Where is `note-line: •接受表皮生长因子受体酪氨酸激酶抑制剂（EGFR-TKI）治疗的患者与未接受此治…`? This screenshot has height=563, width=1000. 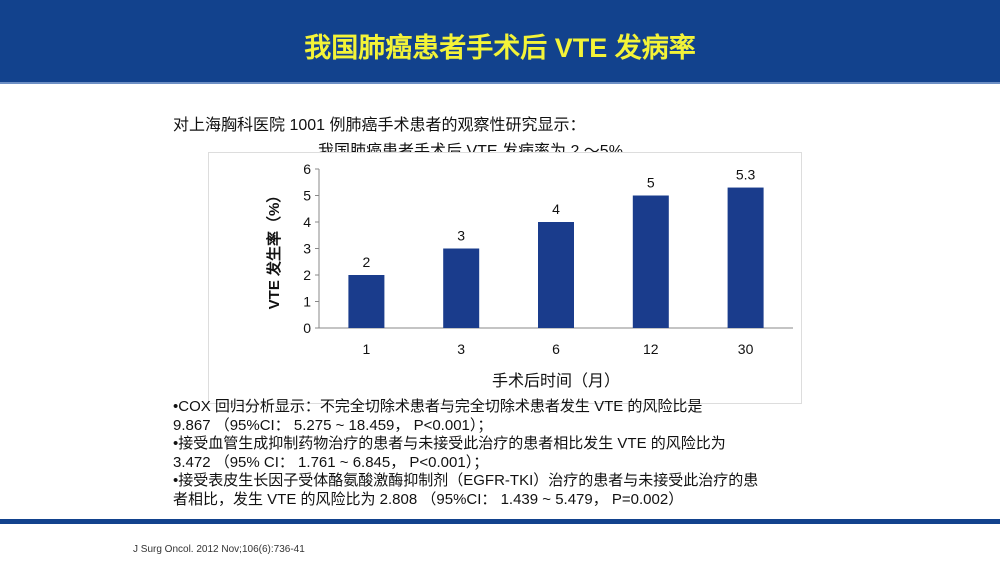
note-line: •接受表皮生长因子受体酪氨酸激酶抑制剂（EGFR-TKI）治疗的患者与未接受此治… is located at coordinates (466, 480).